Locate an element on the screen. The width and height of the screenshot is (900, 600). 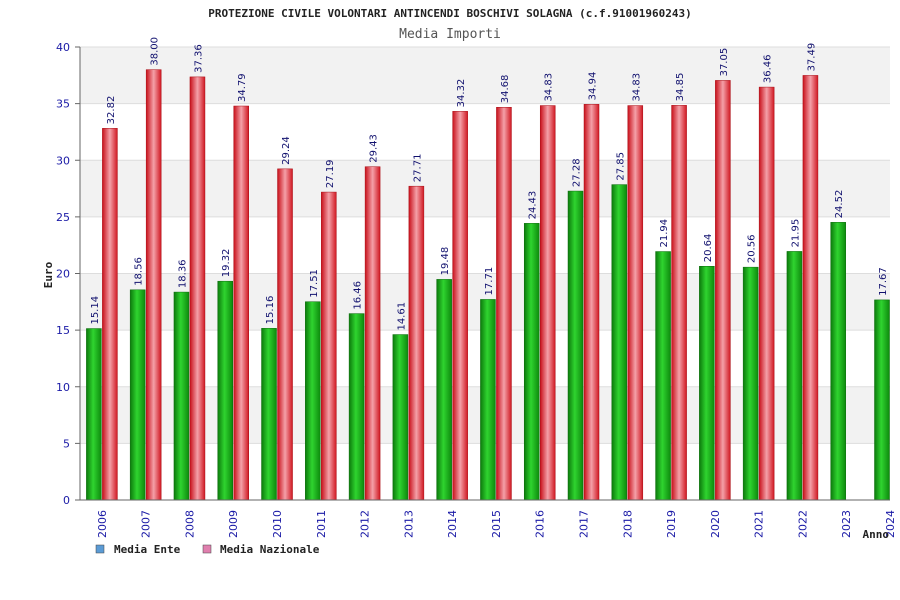
x-tick-label: 2008 is located at coordinates (189, 524).